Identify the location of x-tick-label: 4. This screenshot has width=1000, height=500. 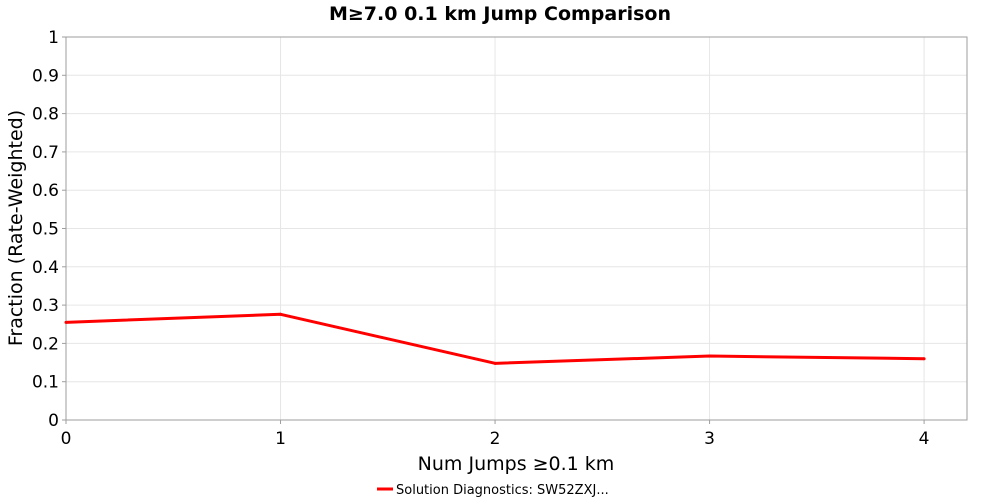
(924, 439).